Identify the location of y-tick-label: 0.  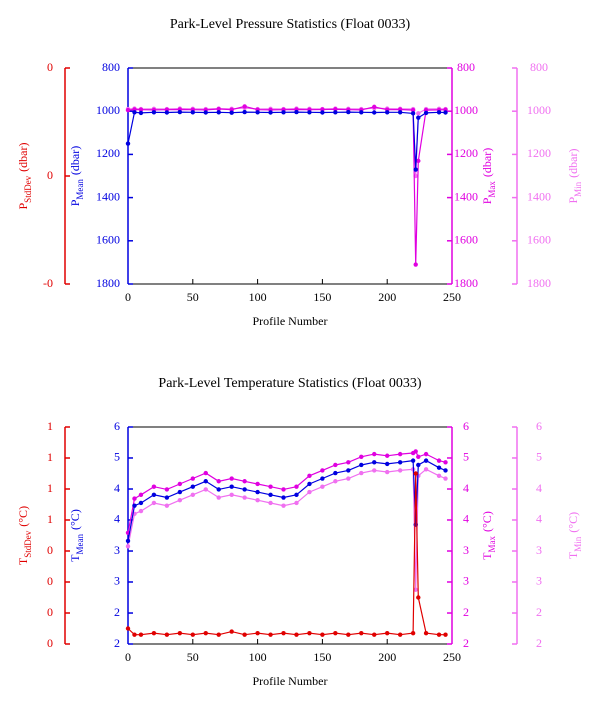
(50, 581).